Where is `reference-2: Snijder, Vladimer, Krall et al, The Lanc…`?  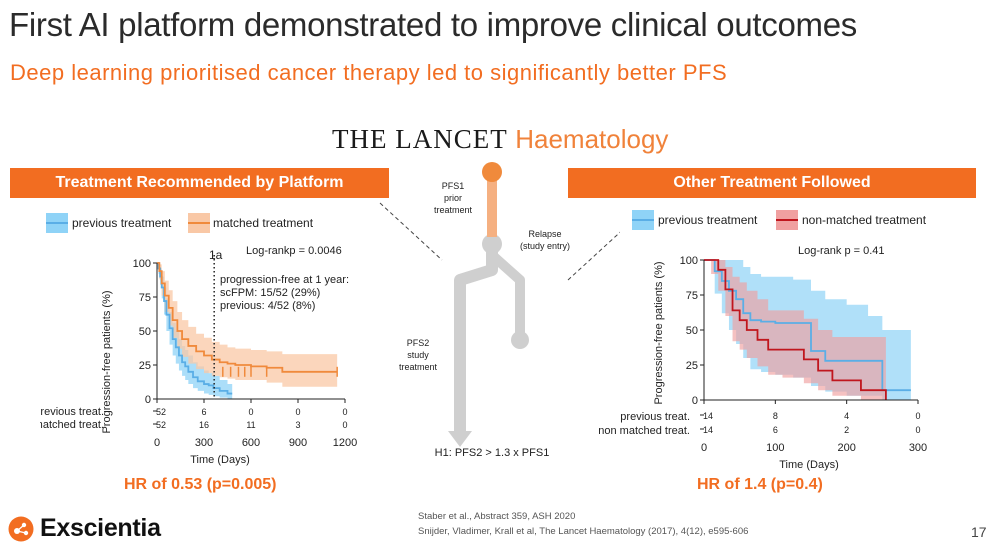 reference-2: Snijder, Vladimer, Krall et al, The Lanc… is located at coordinates (583, 531).